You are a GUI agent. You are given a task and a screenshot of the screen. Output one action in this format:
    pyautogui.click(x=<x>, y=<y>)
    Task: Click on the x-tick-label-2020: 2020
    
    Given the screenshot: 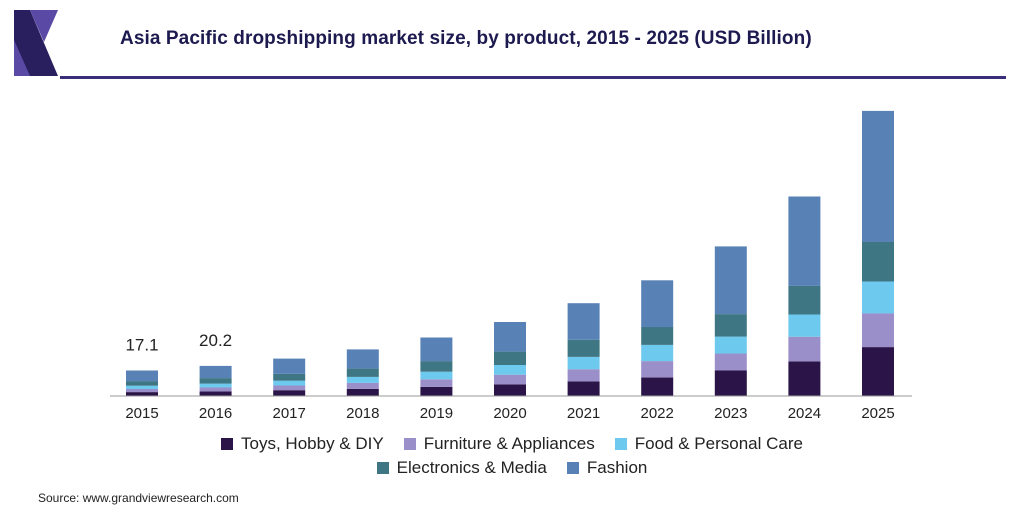 What is the action you would take?
    pyautogui.click(x=509, y=413)
    